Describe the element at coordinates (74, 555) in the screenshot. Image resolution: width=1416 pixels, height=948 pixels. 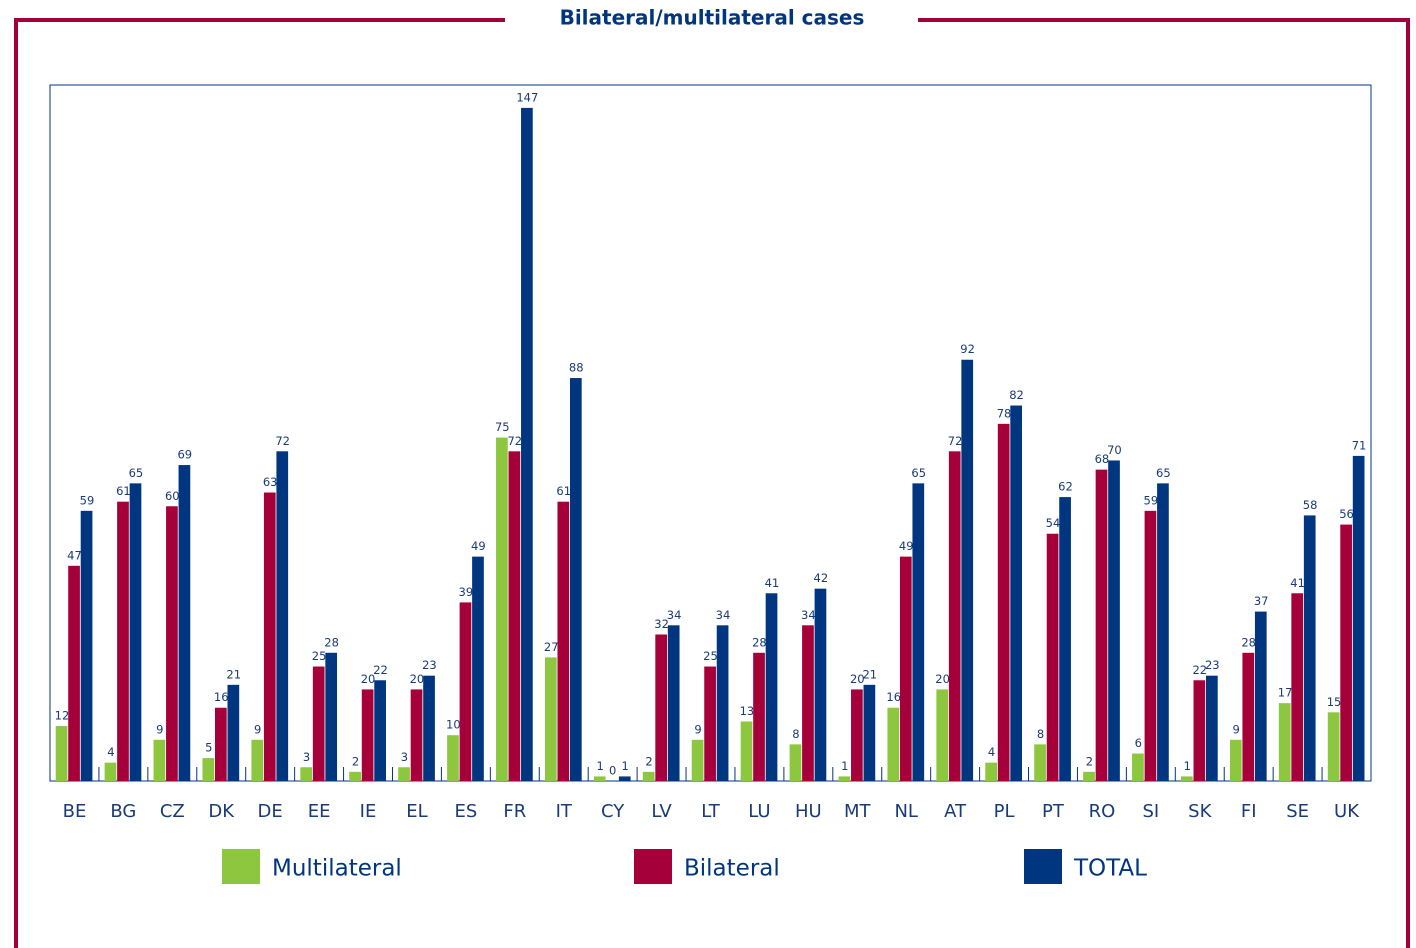
I see `data-label: 47` at that location.